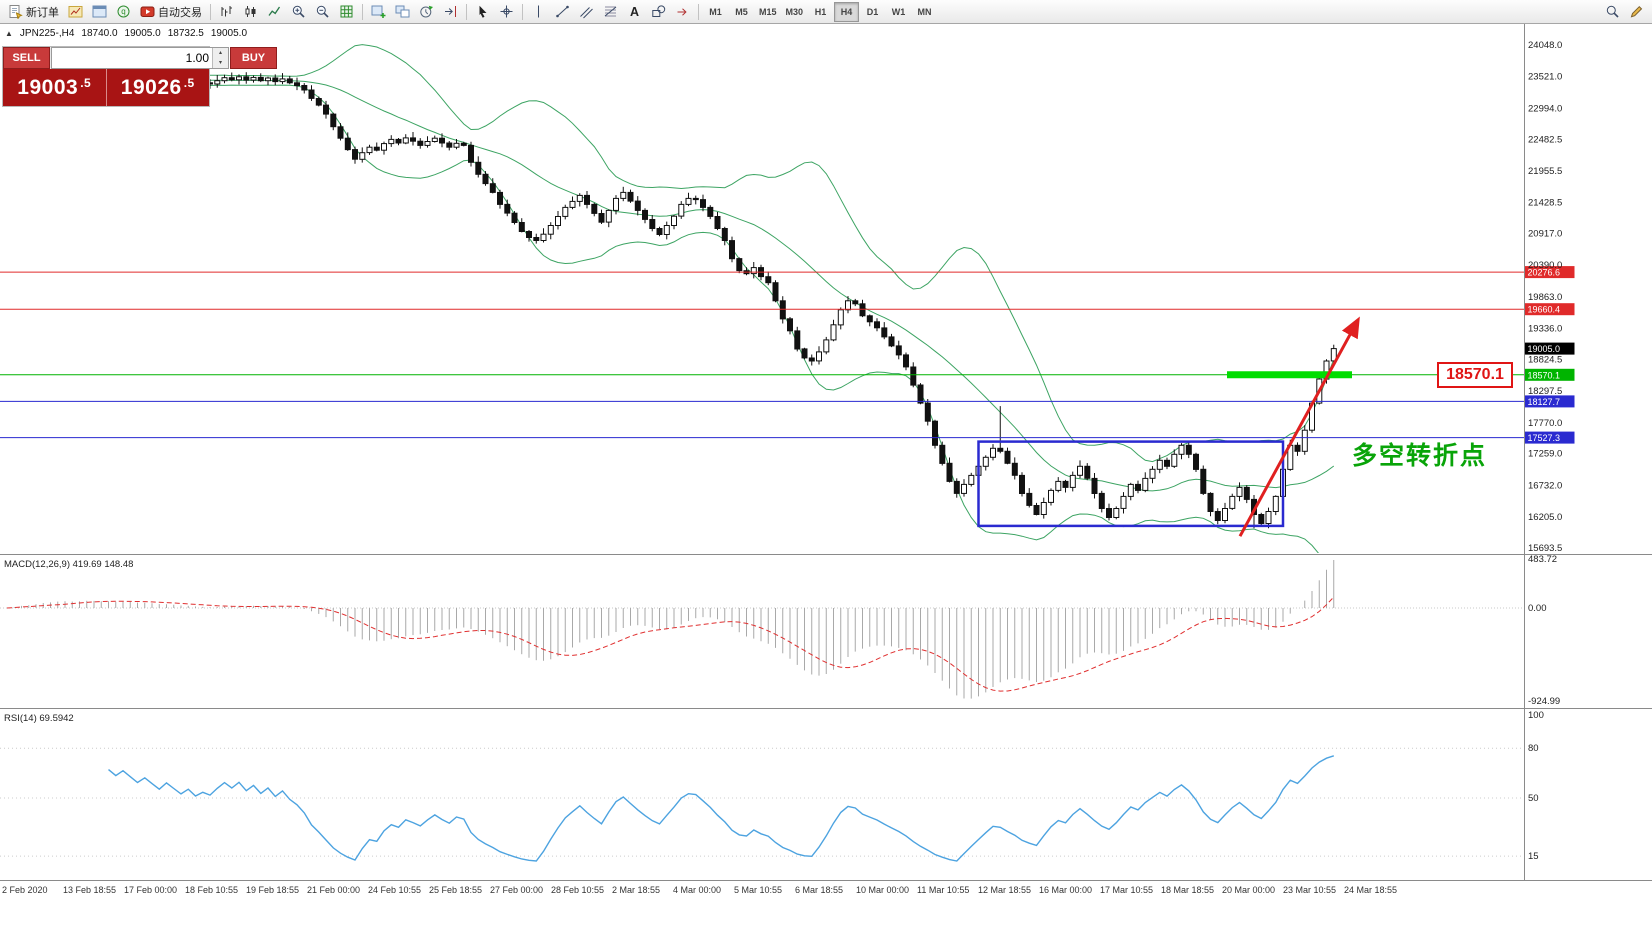  I want to click on buy-button: BUY, so click(253, 58).